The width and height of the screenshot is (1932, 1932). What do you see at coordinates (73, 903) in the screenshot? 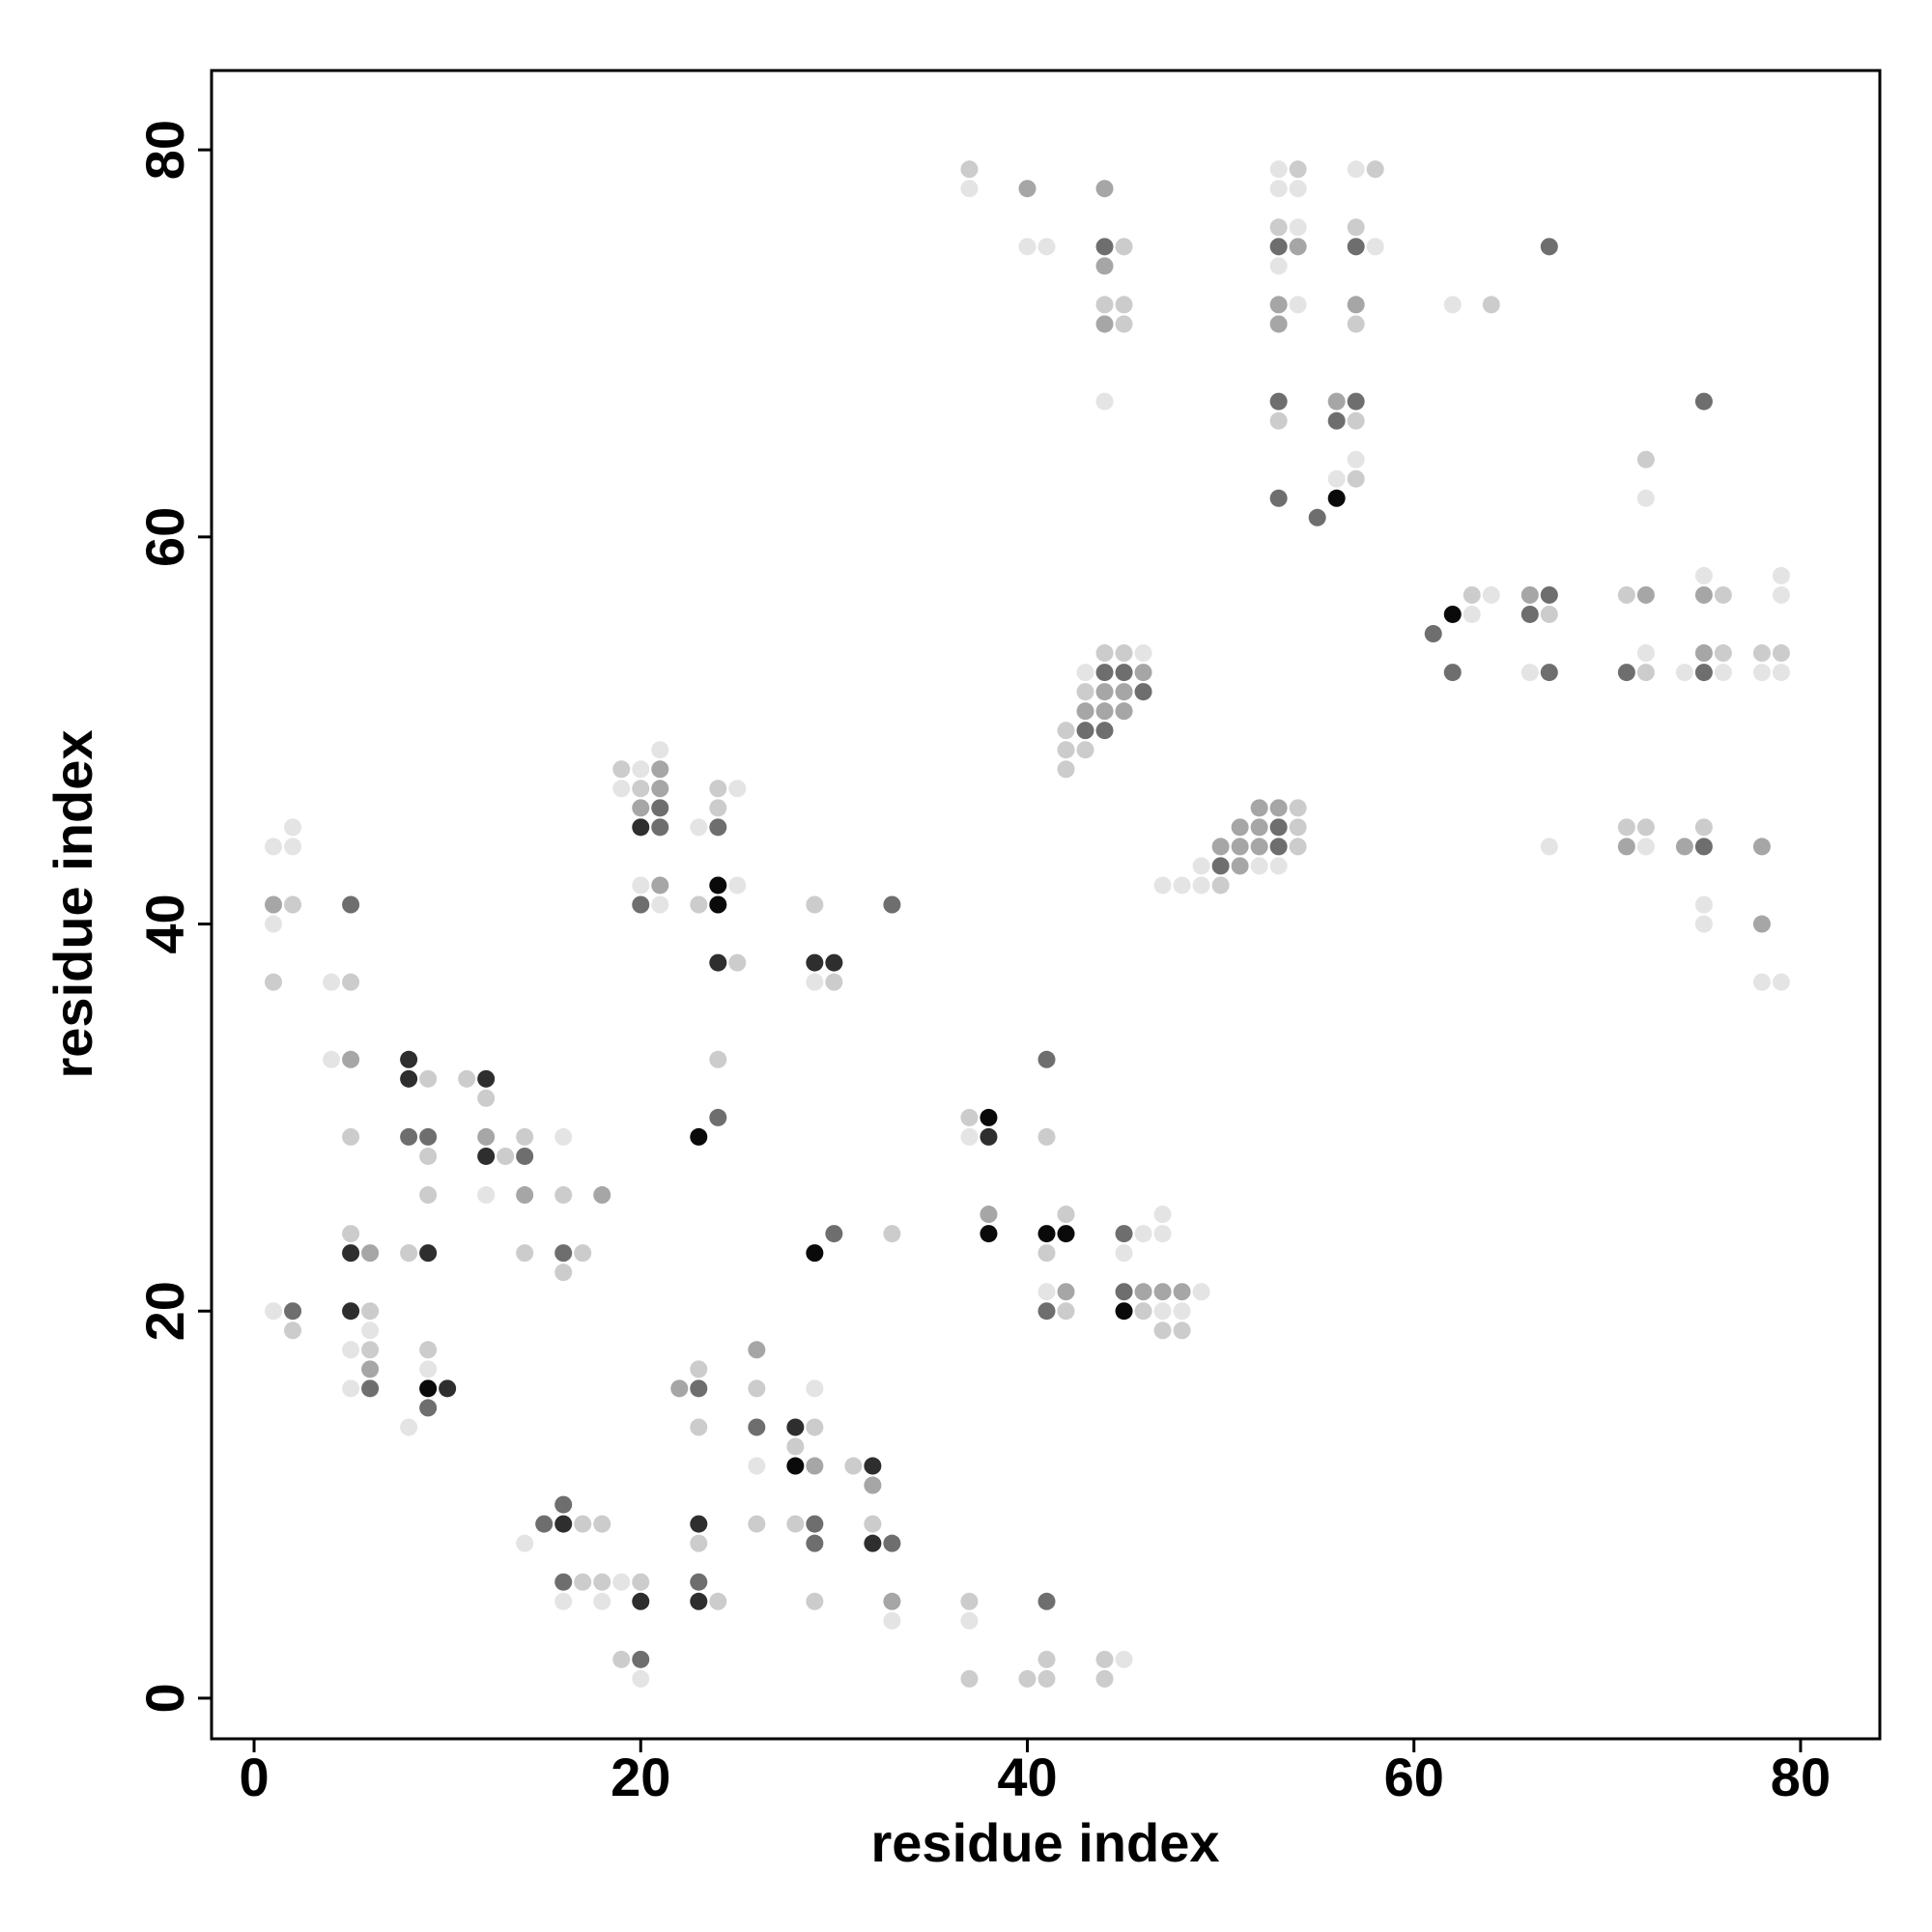
I see `y-axis-title: residue index` at bounding box center [73, 903].